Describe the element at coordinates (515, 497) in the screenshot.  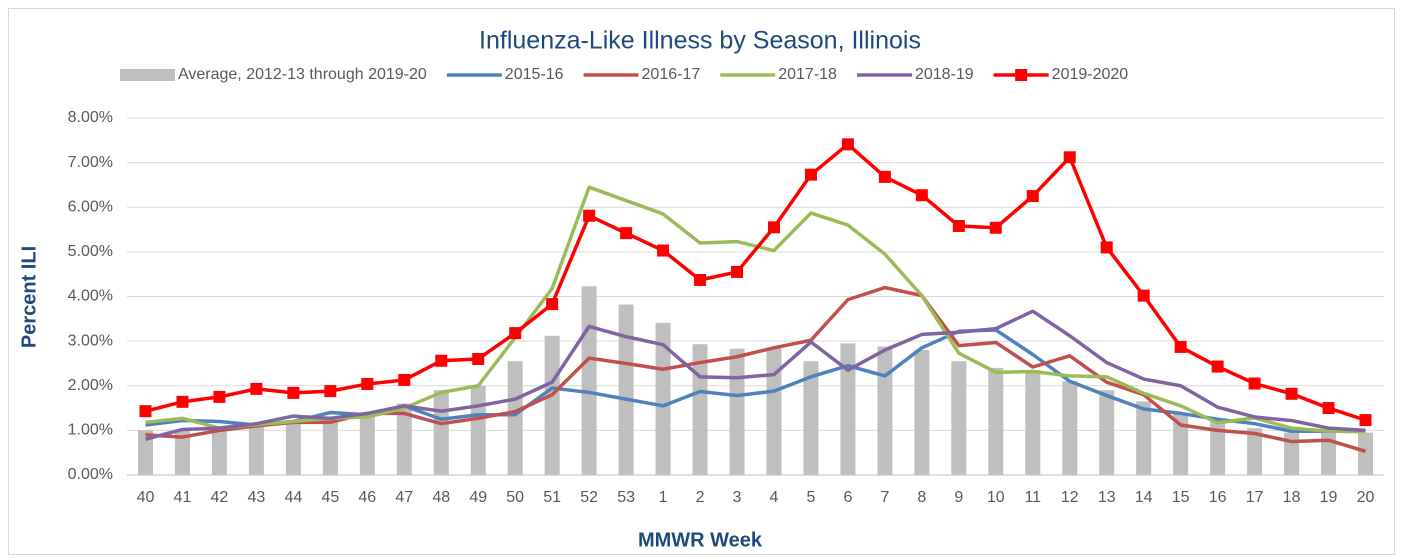
I see `x-tick-label: 50` at that location.